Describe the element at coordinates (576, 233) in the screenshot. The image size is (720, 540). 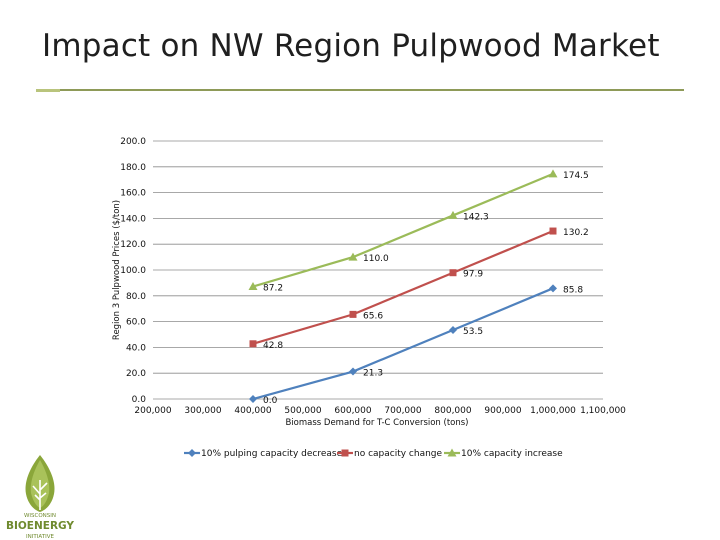
I see `data-label: 130.2` at that location.